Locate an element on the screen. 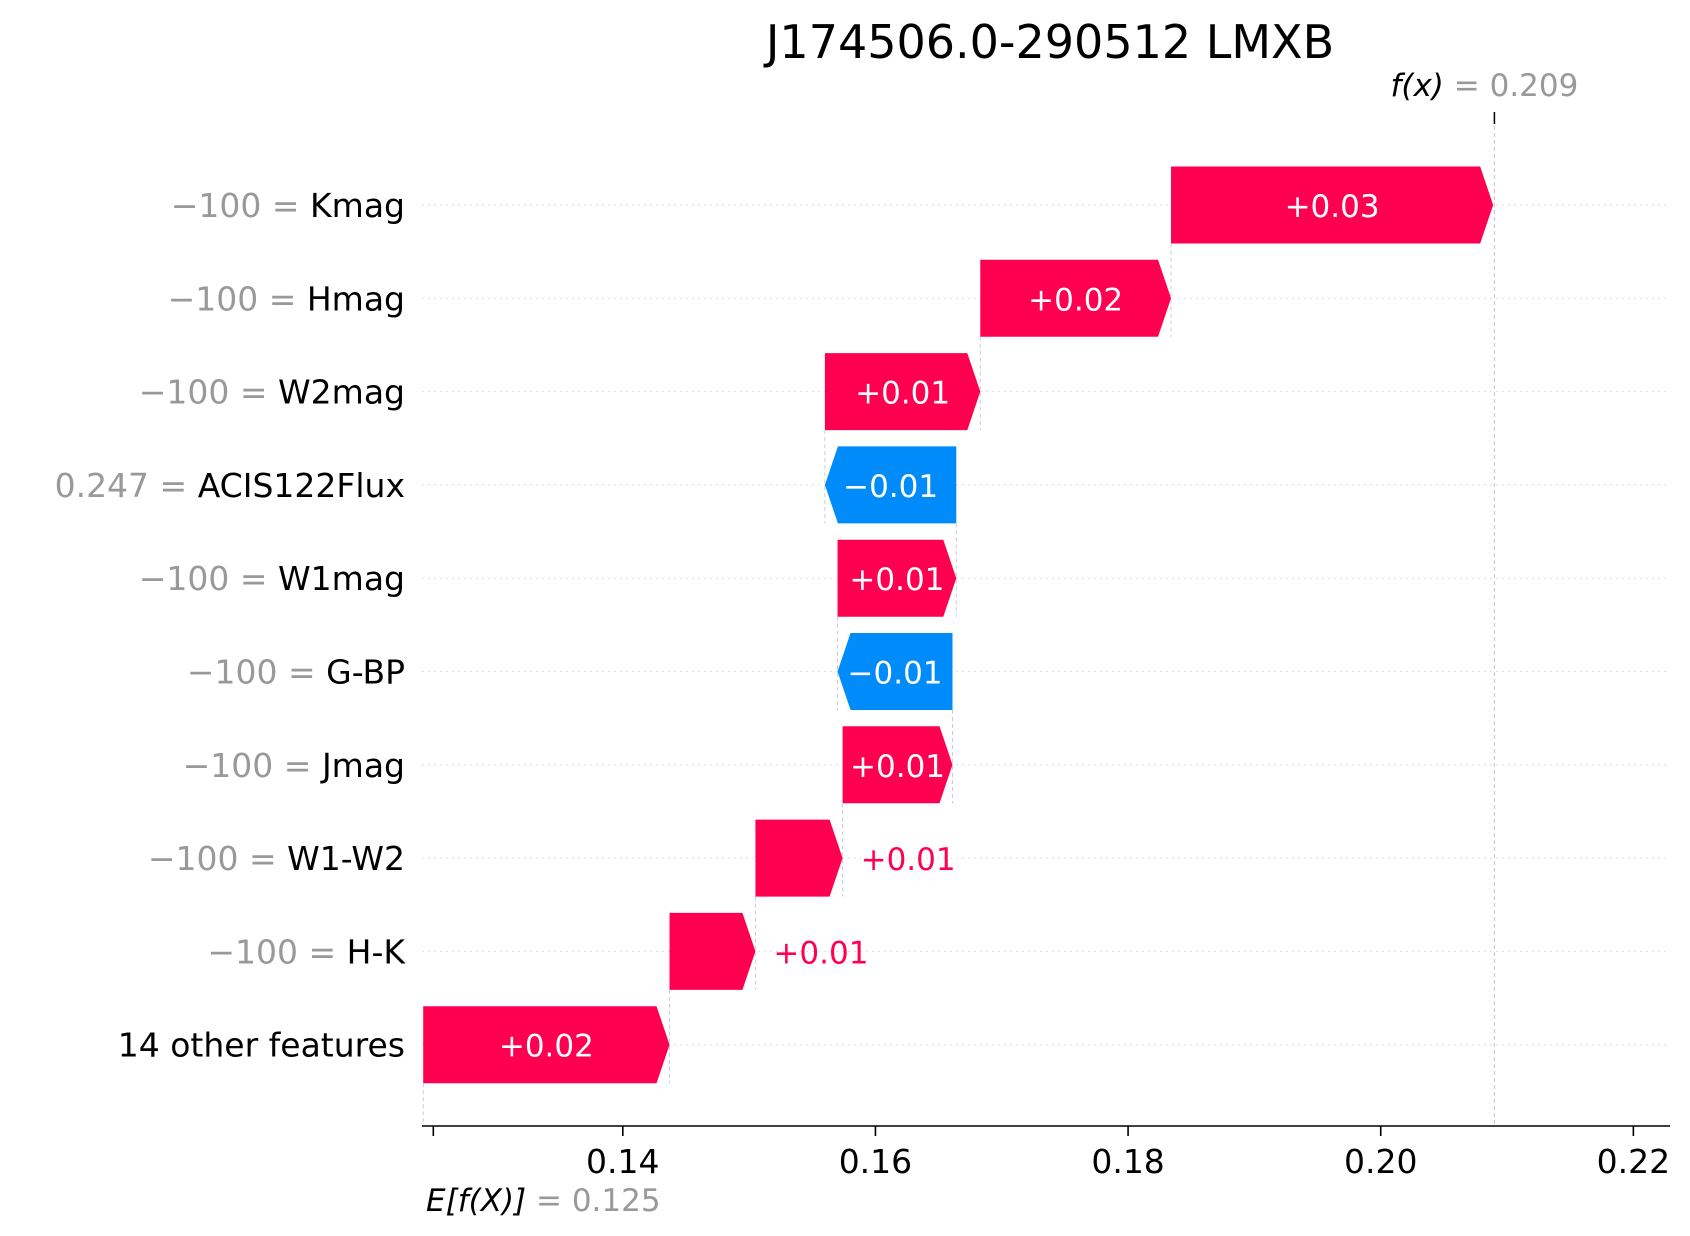 This screenshot has height=1236, width=1690. base-value-annotation: E[f(X)] = 0.125 is located at coordinates (543, 1201).